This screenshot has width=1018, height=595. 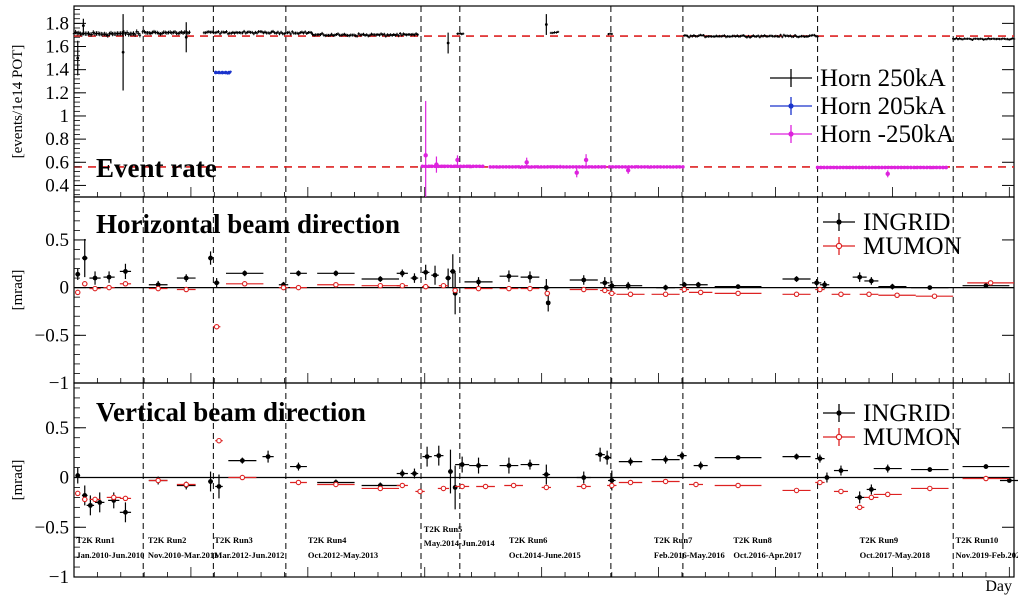 I want to click on y-axis-label: [mrad], so click(x=18, y=290).